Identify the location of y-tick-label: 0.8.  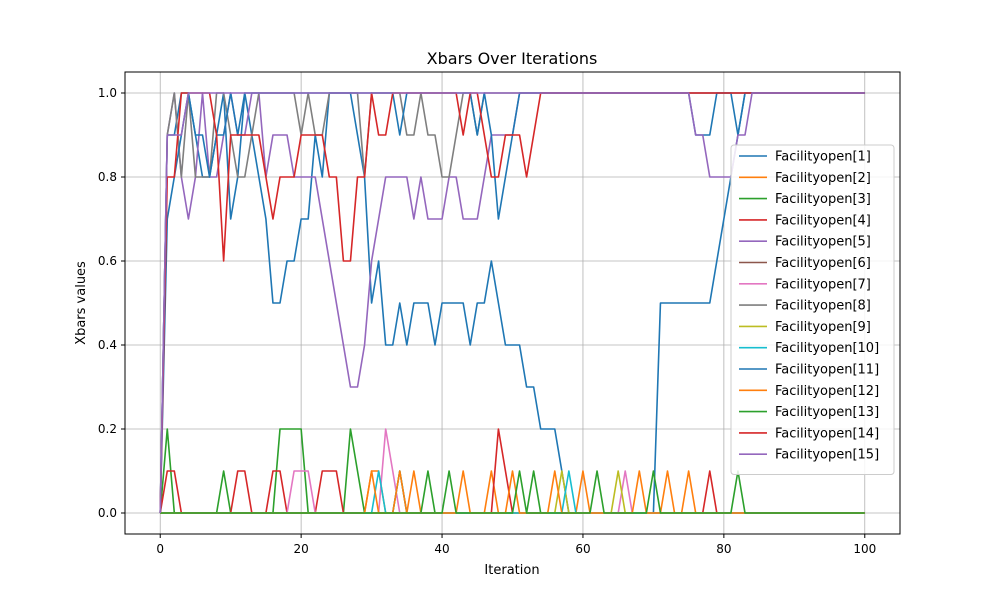
(107, 177).